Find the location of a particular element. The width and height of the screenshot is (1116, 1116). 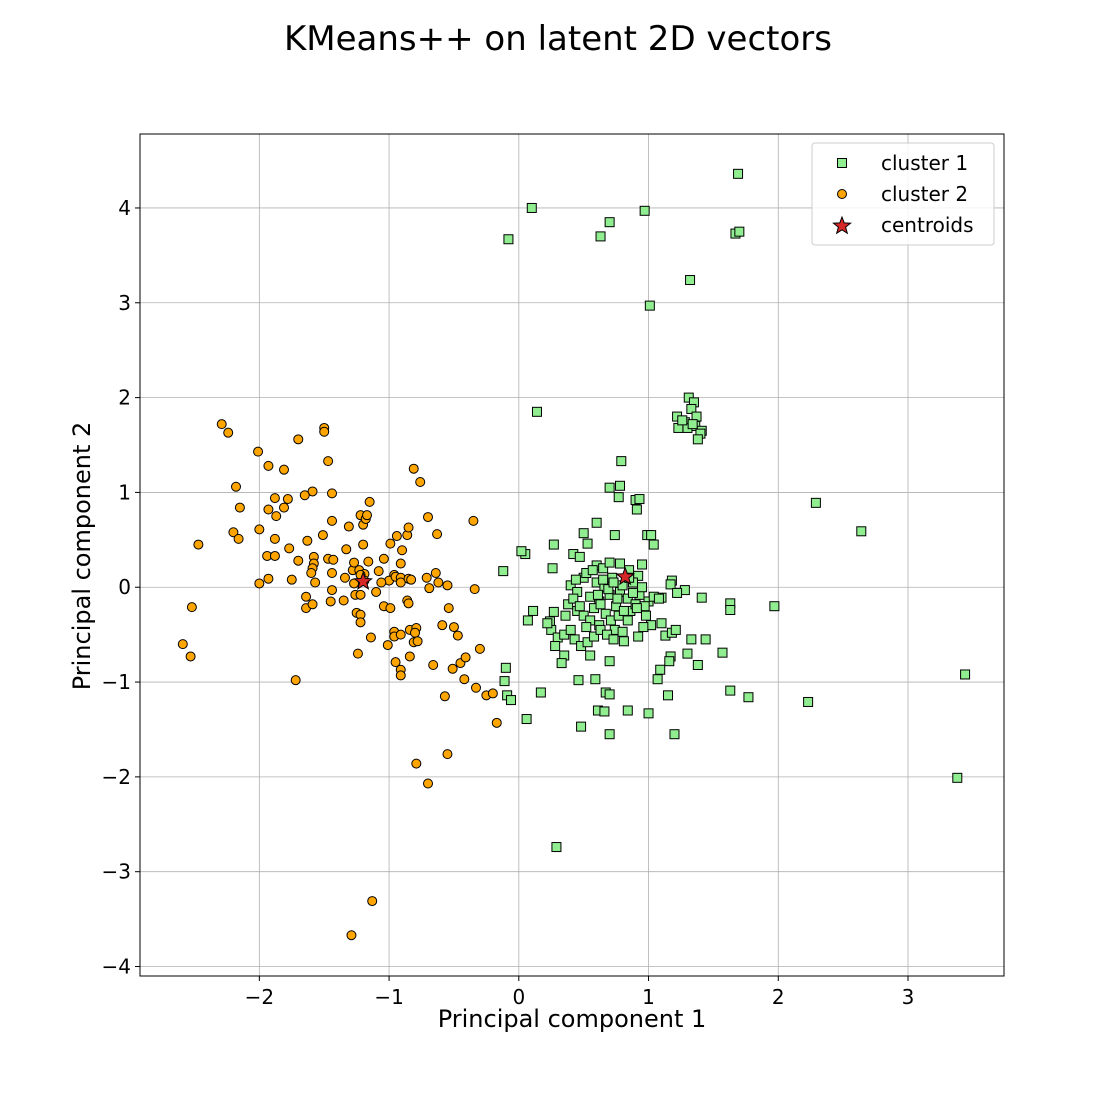

legend-label-cluster-1: cluster 1 is located at coordinates (924, 163).